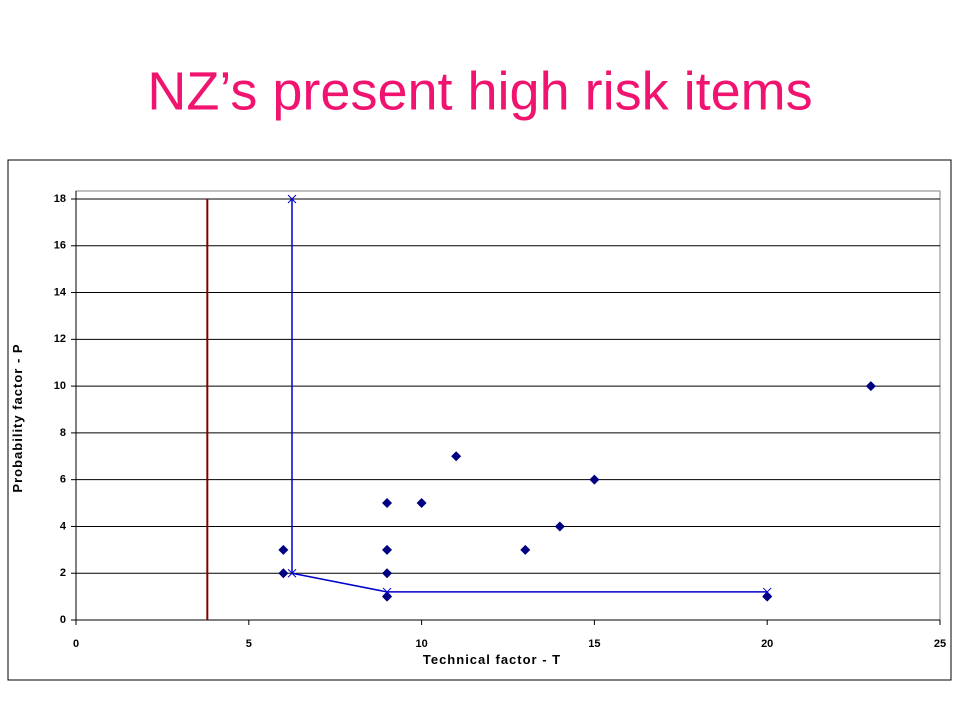 The image size is (960, 720). What do you see at coordinates (421, 644) in the screenshot?
I see `x-tick-label: 10` at bounding box center [421, 644].